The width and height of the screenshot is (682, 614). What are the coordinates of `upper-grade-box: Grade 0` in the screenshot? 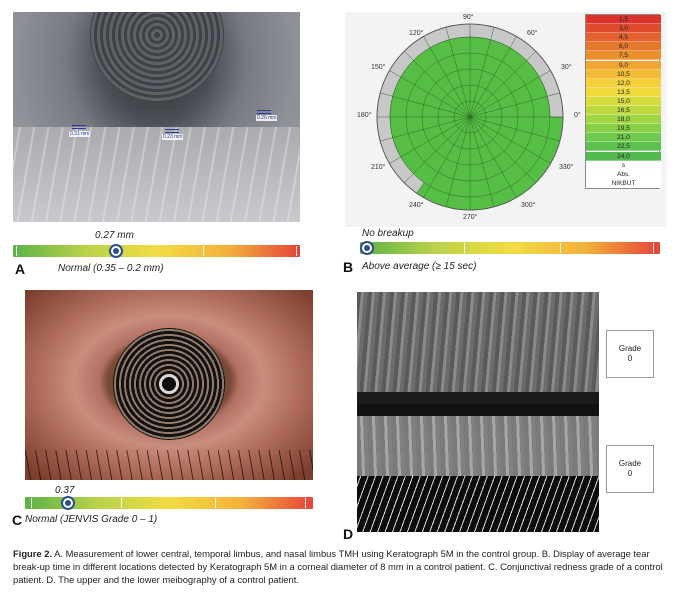 It's located at (630, 354).